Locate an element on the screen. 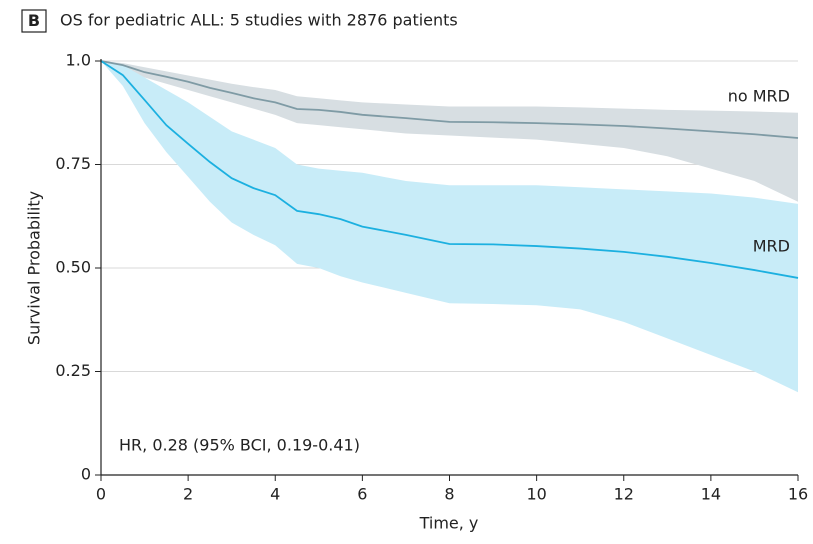 The height and width of the screenshot is (544, 813). y-tick-label: 0 is located at coordinates (86, 474).